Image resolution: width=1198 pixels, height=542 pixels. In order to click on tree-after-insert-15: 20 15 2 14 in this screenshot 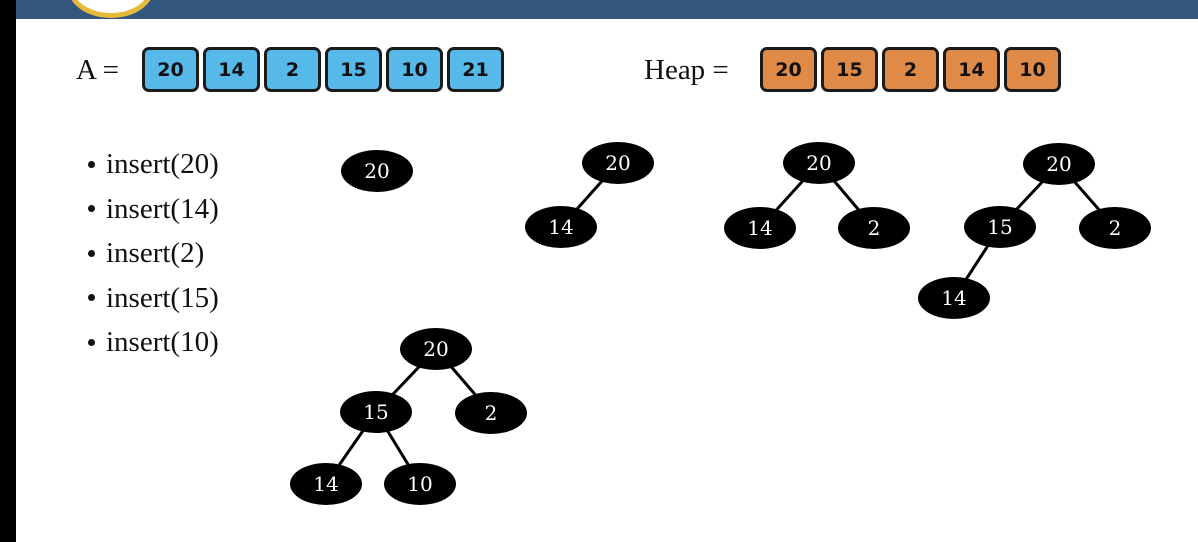, I will do `click(1034, 231)`.